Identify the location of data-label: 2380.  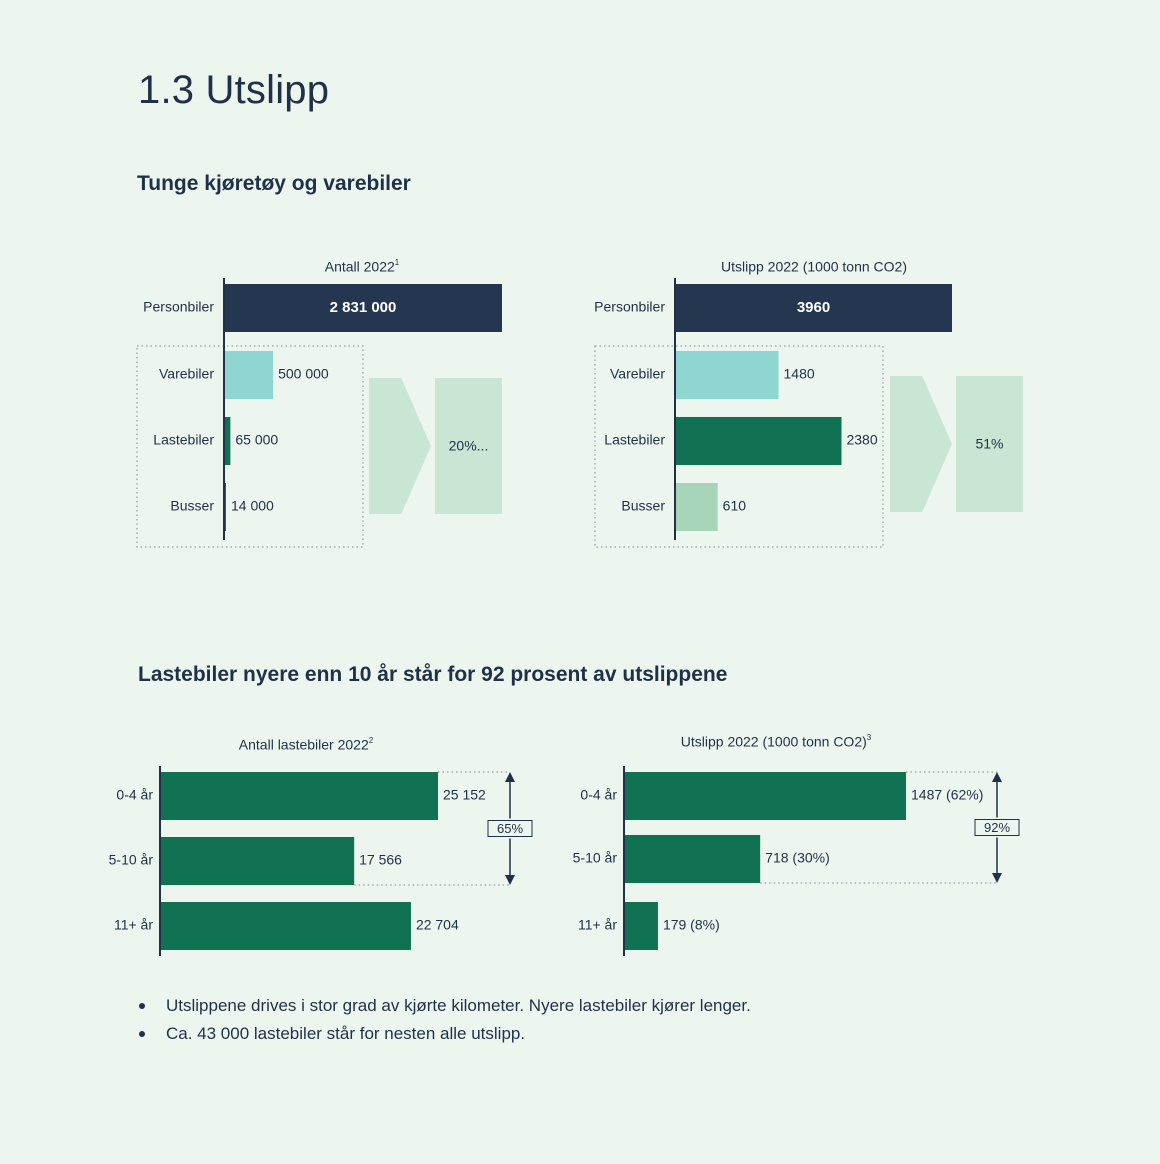
(861, 440).